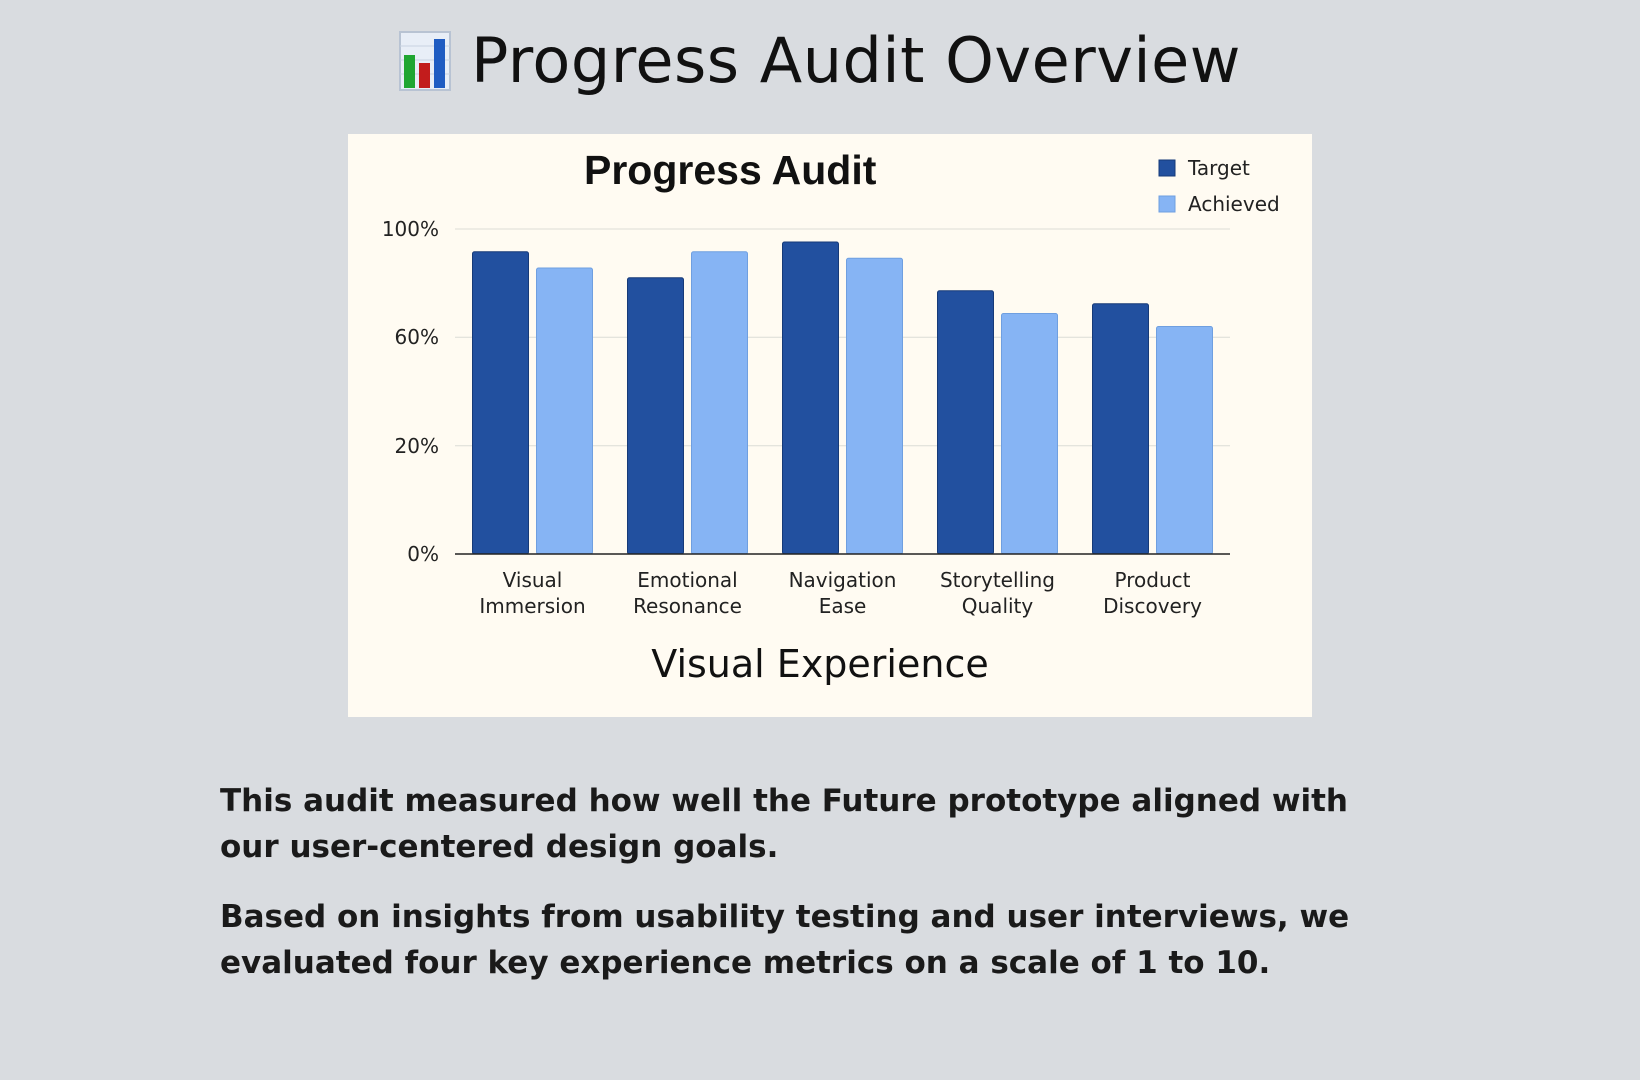  Describe the element at coordinates (410, 391) in the screenshot. I see `y-tick-labels: 0% 20% 60% 100%` at that location.